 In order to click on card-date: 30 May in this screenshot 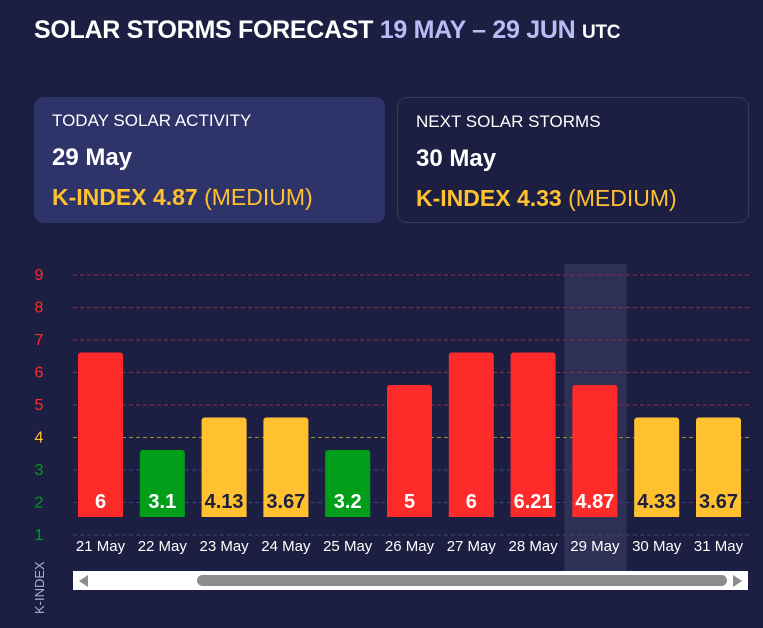, I will do `click(456, 158)`.